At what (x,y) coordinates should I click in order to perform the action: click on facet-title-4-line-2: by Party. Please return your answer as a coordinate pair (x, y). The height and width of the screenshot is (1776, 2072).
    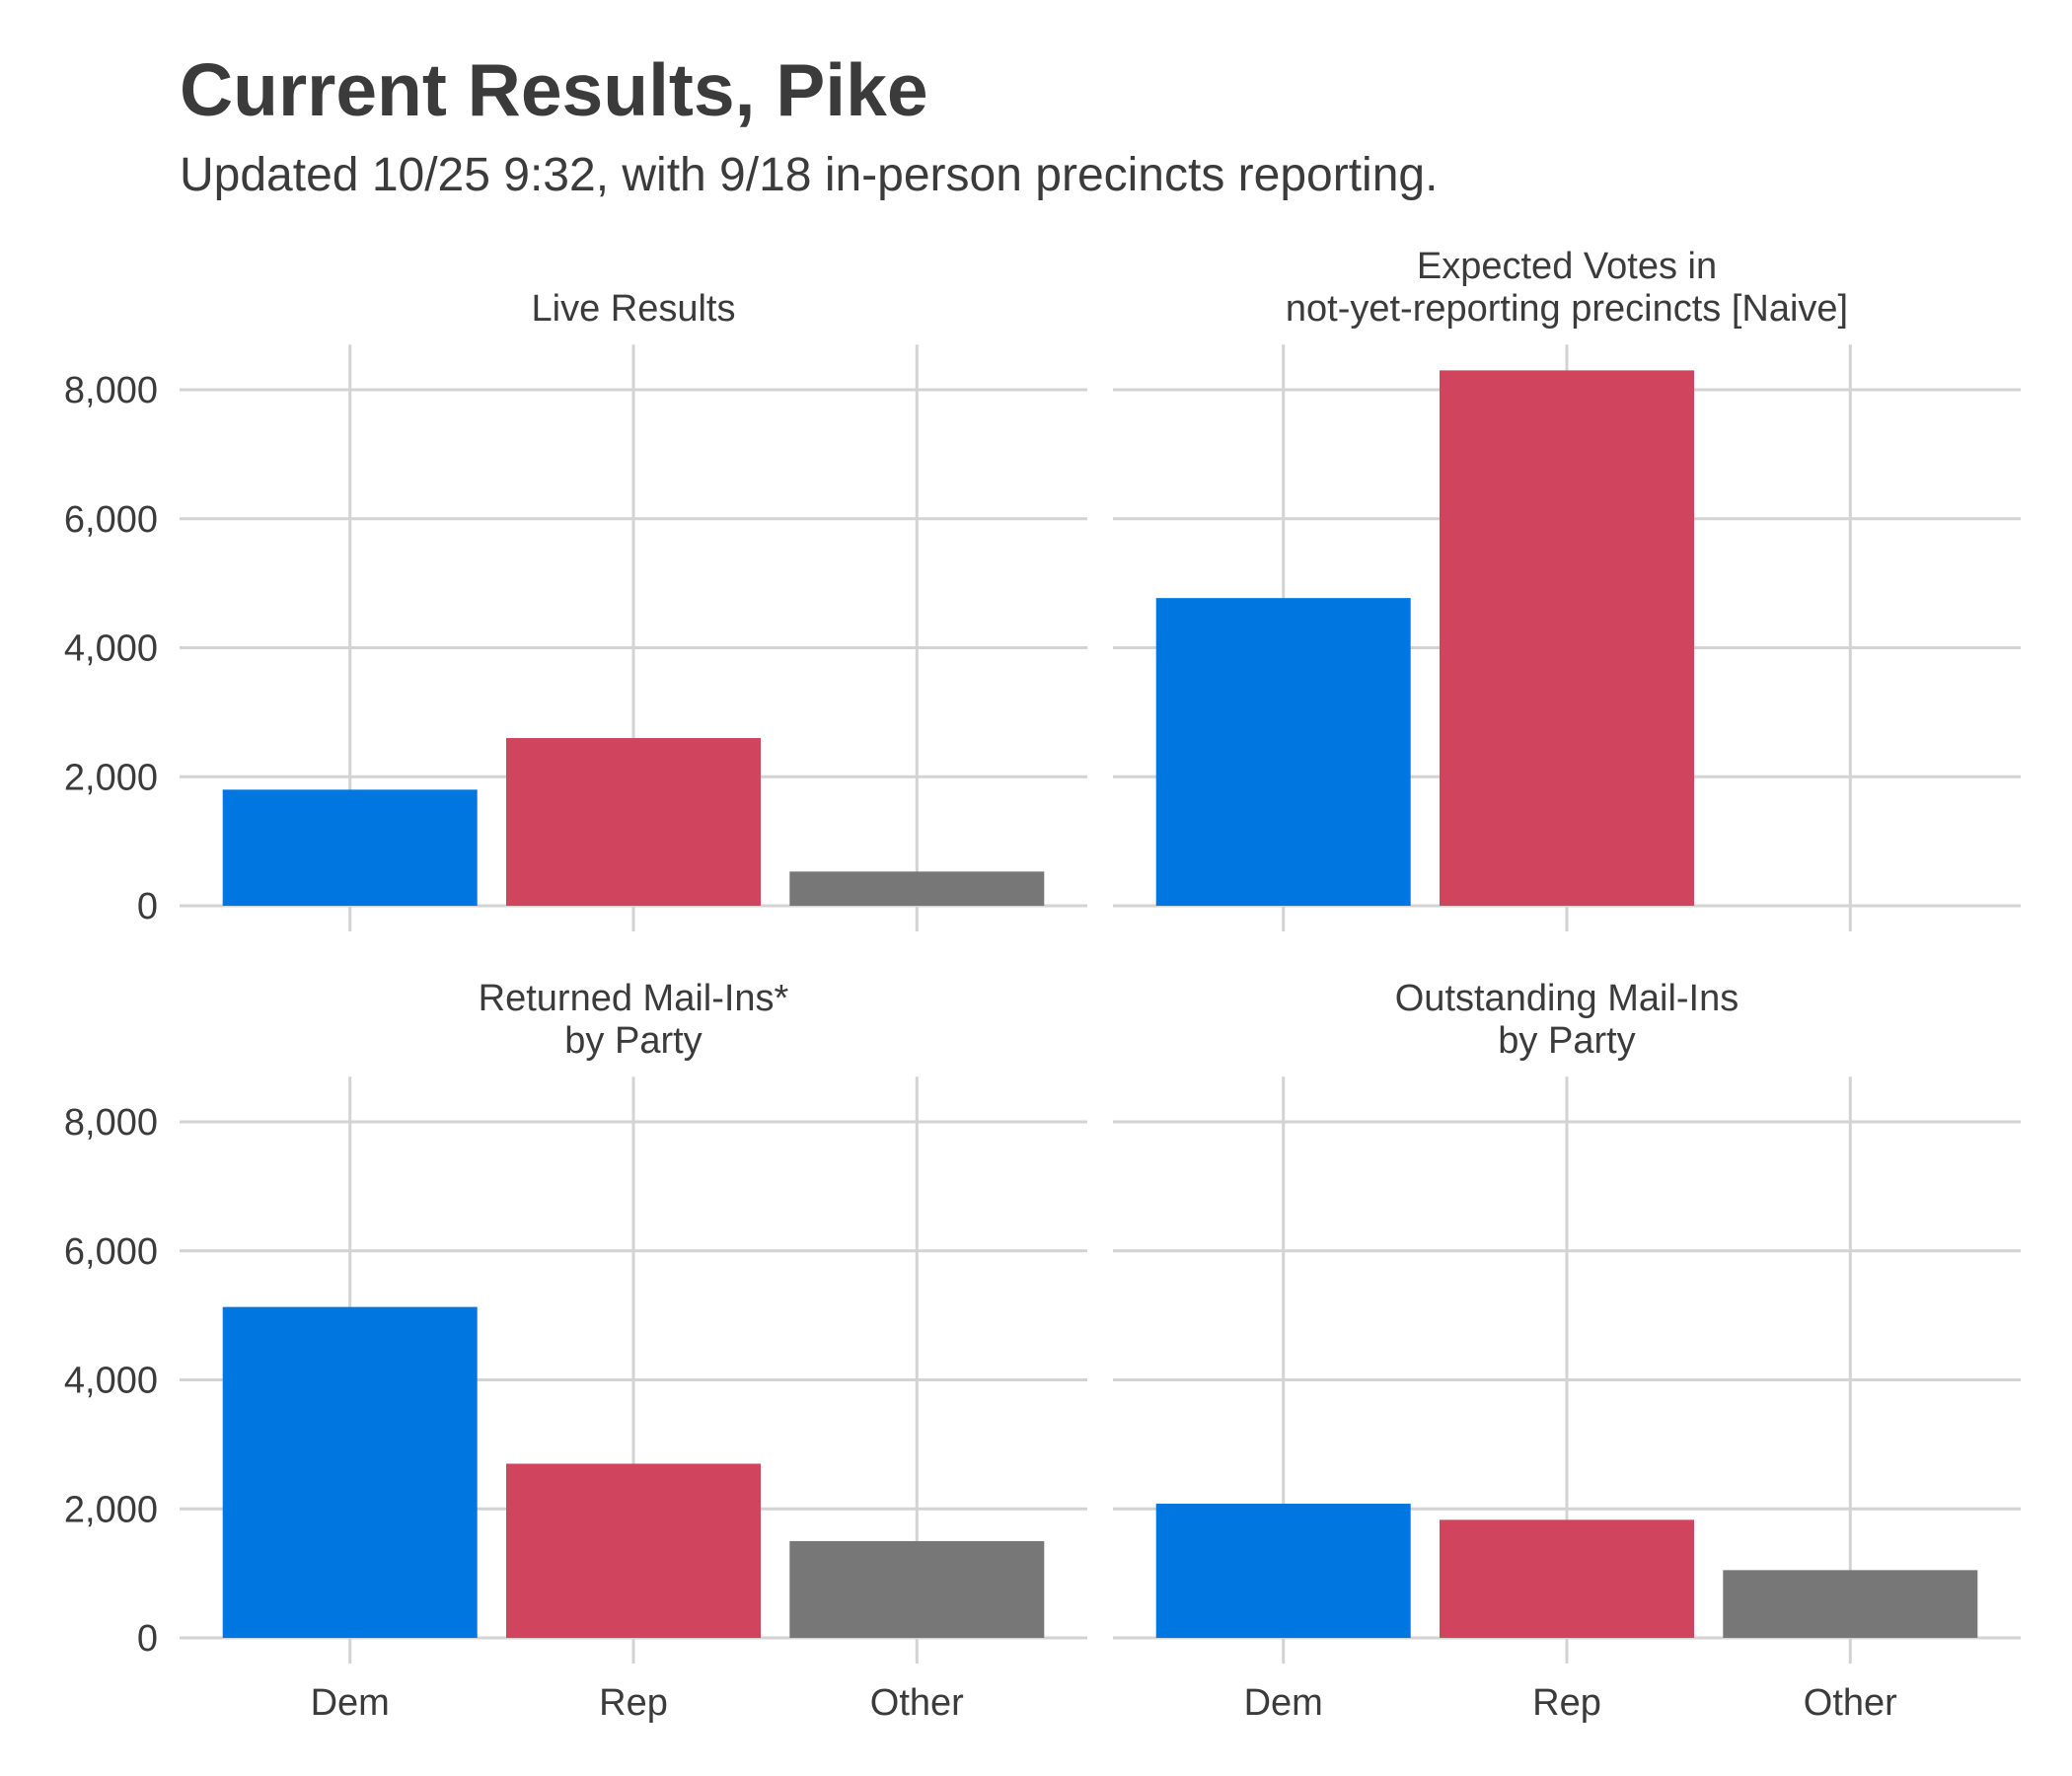
    Looking at the image, I should click on (1566, 1041).